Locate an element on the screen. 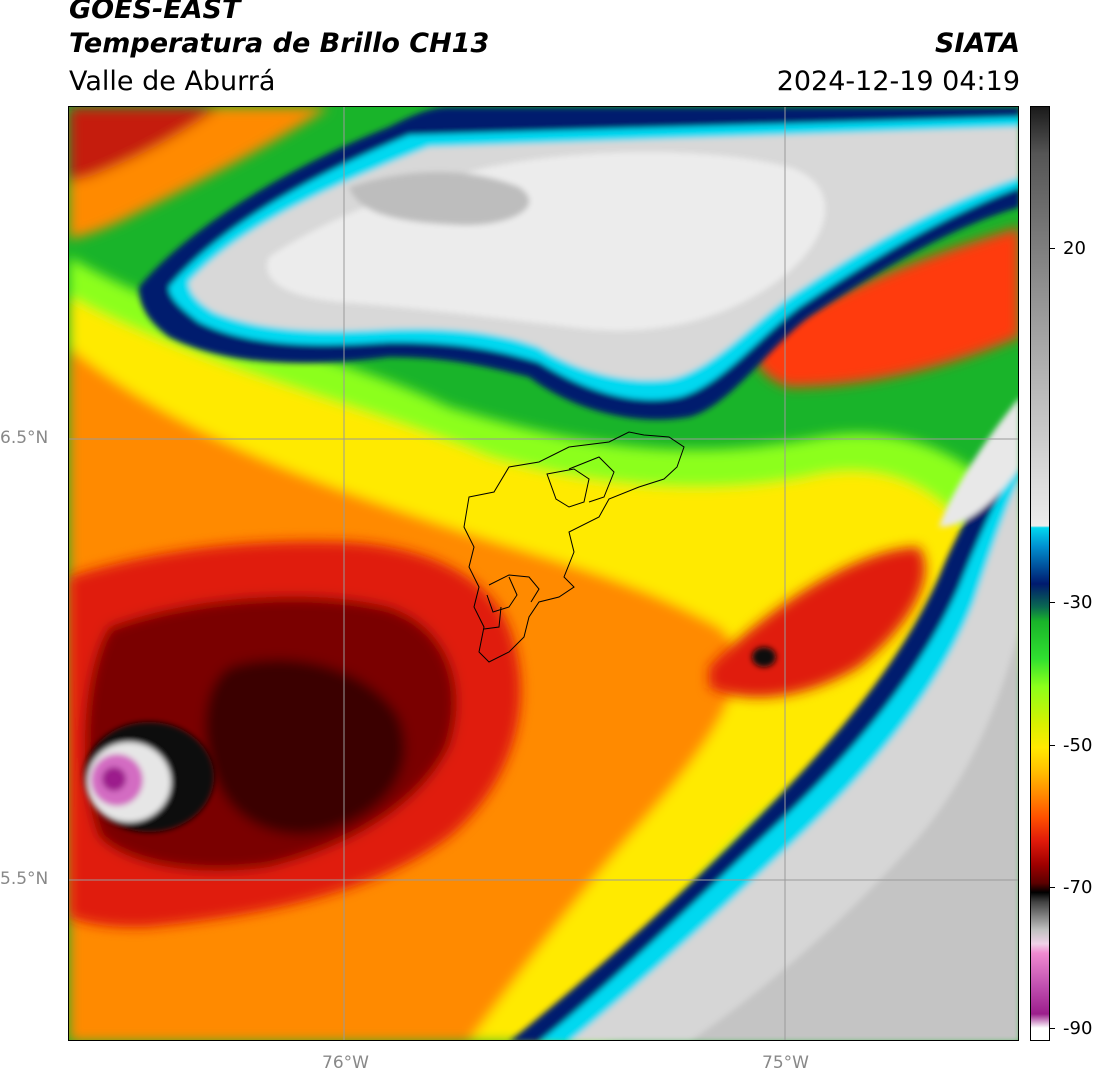 The image size is (1094, 1078). colorbar-gradient is located at coordinates (1040, 573).